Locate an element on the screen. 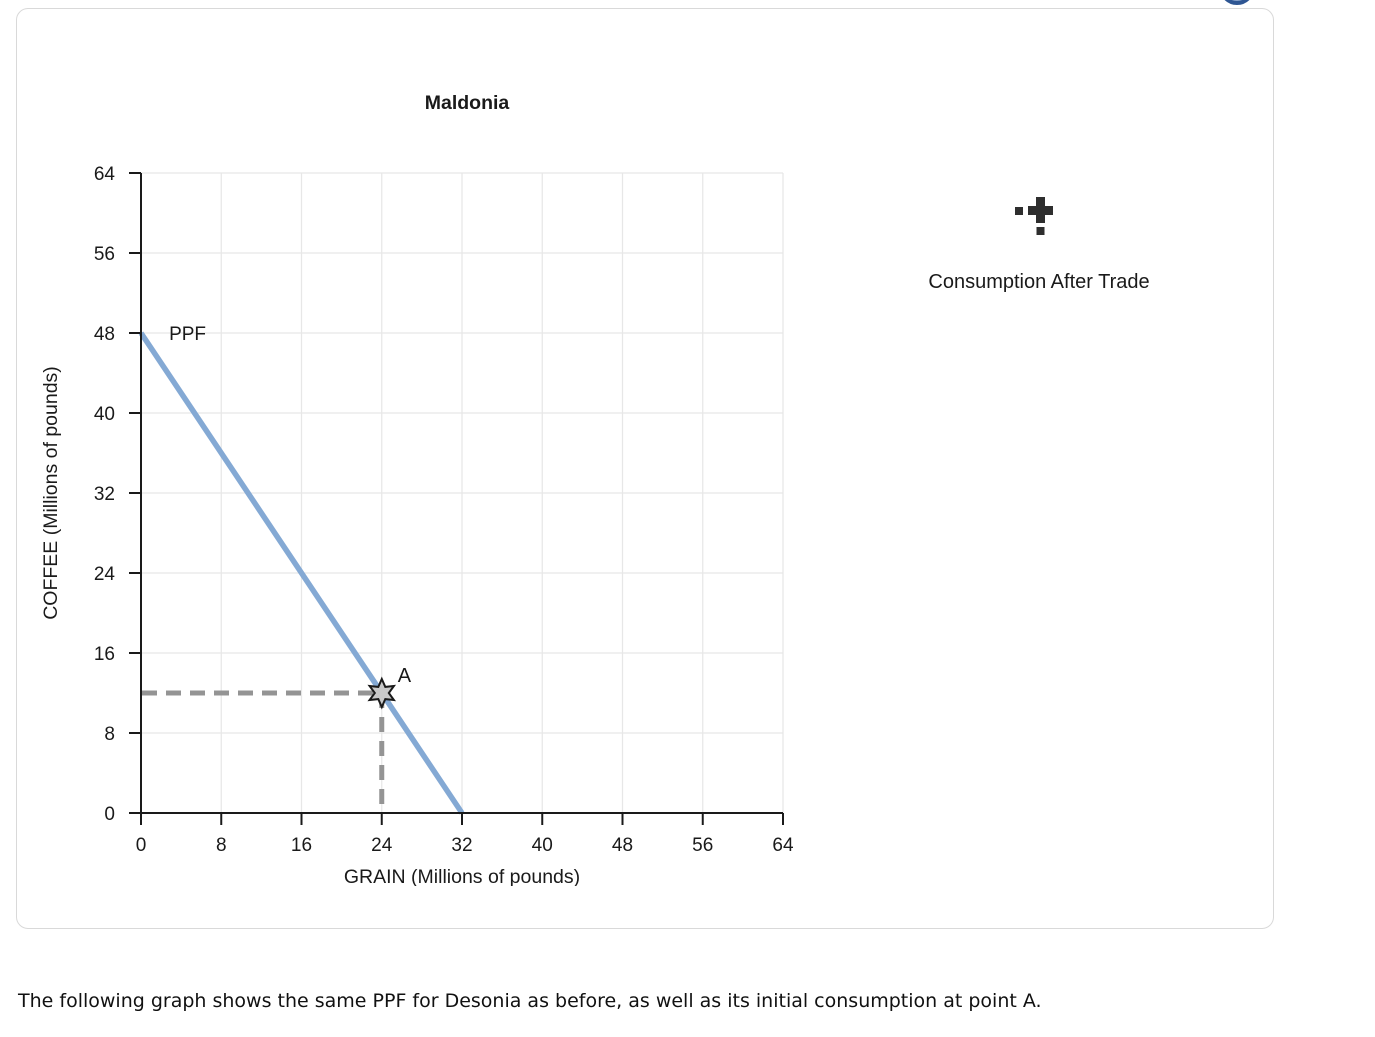 The width and height of the screenshot is (1375, 1037). ppf-label: PPF is located at coordinates (187, 334).